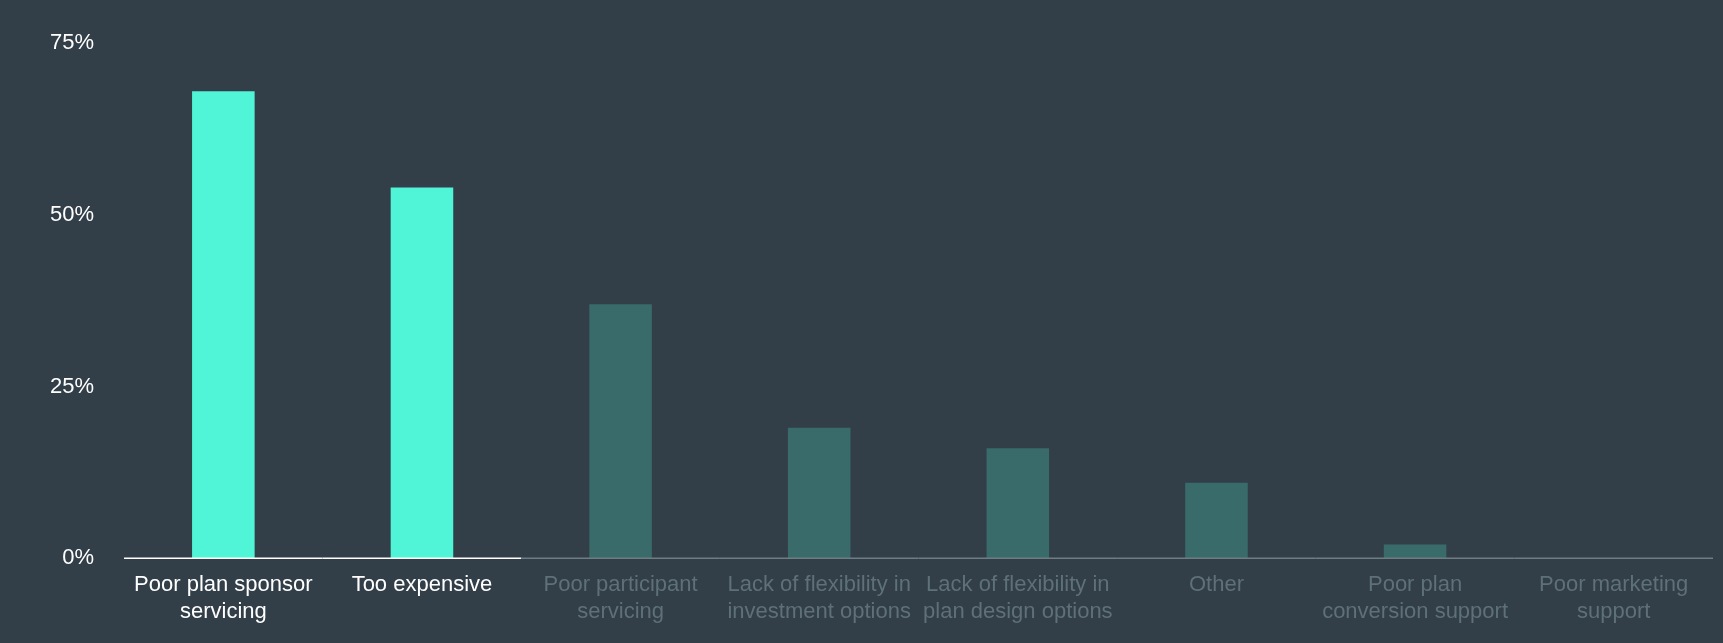 Image resolution: width=1723 pixels, height=643 pixels. Describe the element at coordinates (72, 385) in the screenshot. I see `y-tick-label: 25%` at that location.